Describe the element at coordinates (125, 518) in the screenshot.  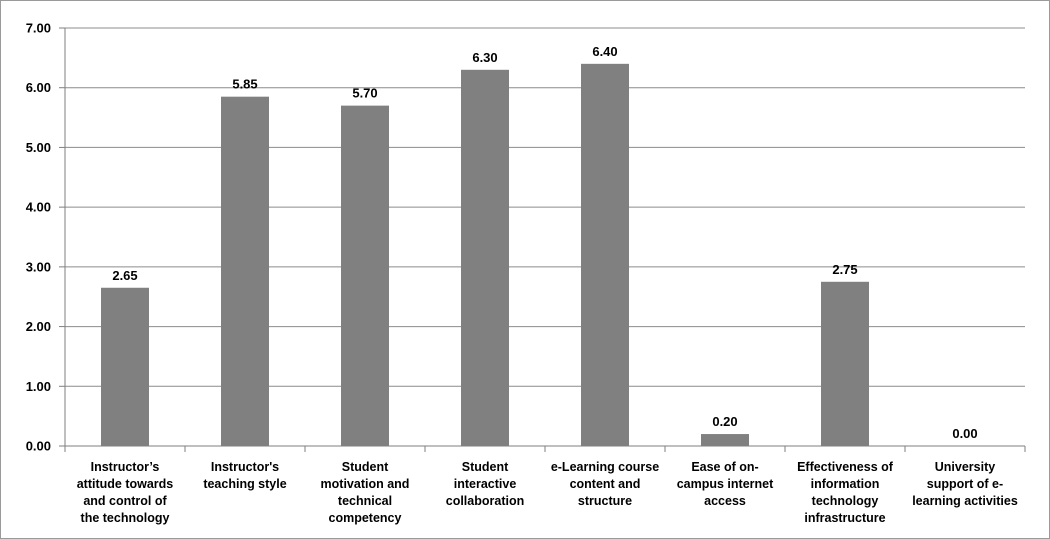
I see `x-tick-label: the technology` at that location.